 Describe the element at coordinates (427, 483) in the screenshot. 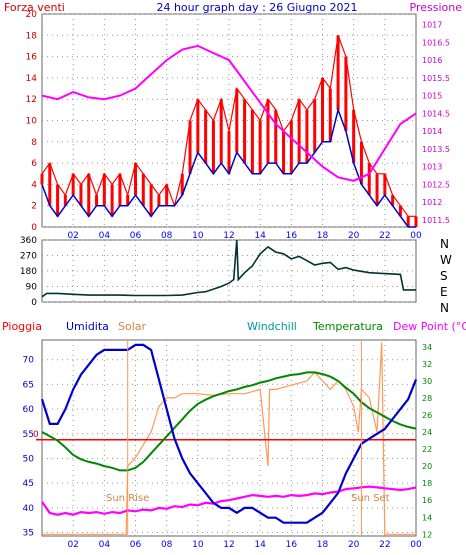

I see `temperature-ytick-18: 18` at that location.